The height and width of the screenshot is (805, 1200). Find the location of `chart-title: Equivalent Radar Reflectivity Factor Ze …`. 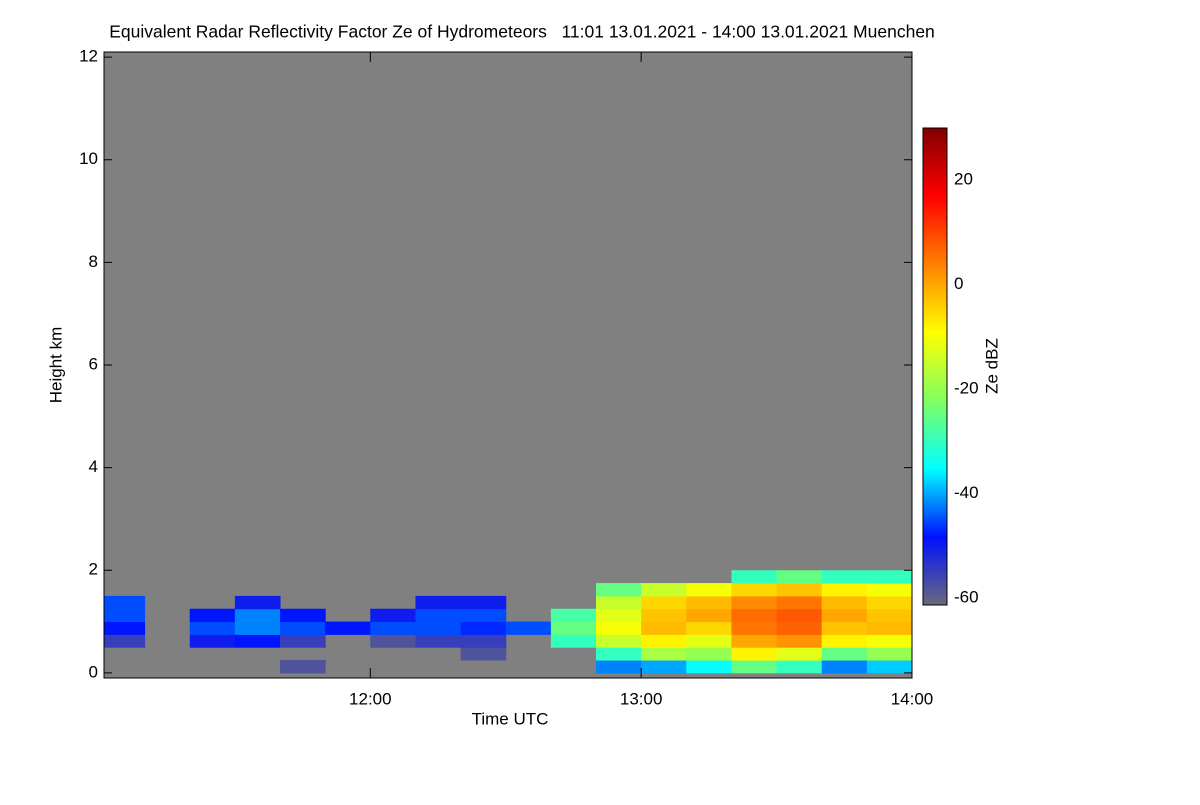

chart-title: Equivalent Radar Reflectivity Factor Ze … is located at coordinates (522, 32).